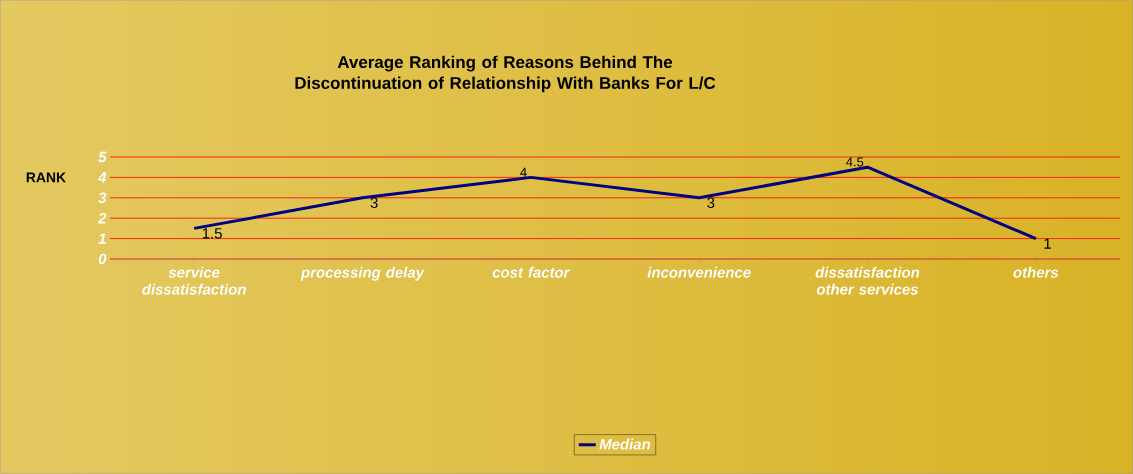 This screenshot has height=474, width=1133. Describe the element at coordinates (46, 177) in the screenshot. I see `y-axis-title: RANK` at that location.